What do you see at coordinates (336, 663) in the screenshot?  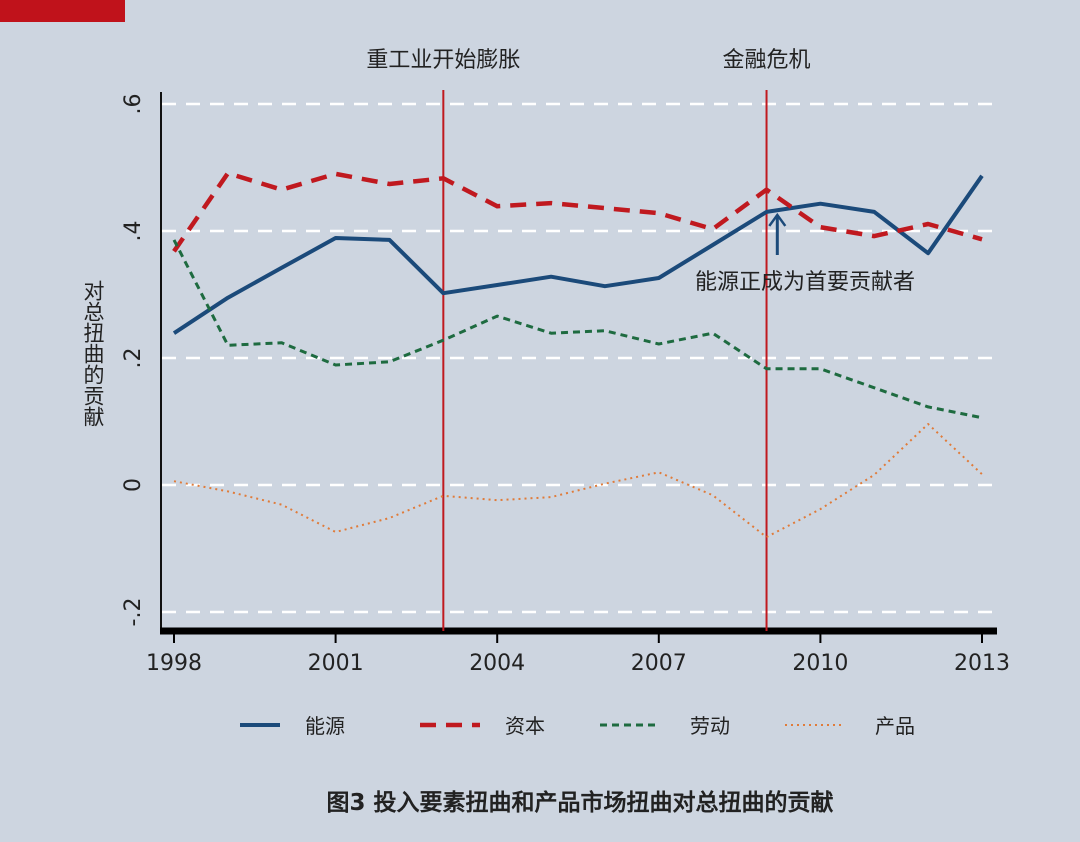 I see `x-tick-label: 2001` at bounding box center [336, 663].